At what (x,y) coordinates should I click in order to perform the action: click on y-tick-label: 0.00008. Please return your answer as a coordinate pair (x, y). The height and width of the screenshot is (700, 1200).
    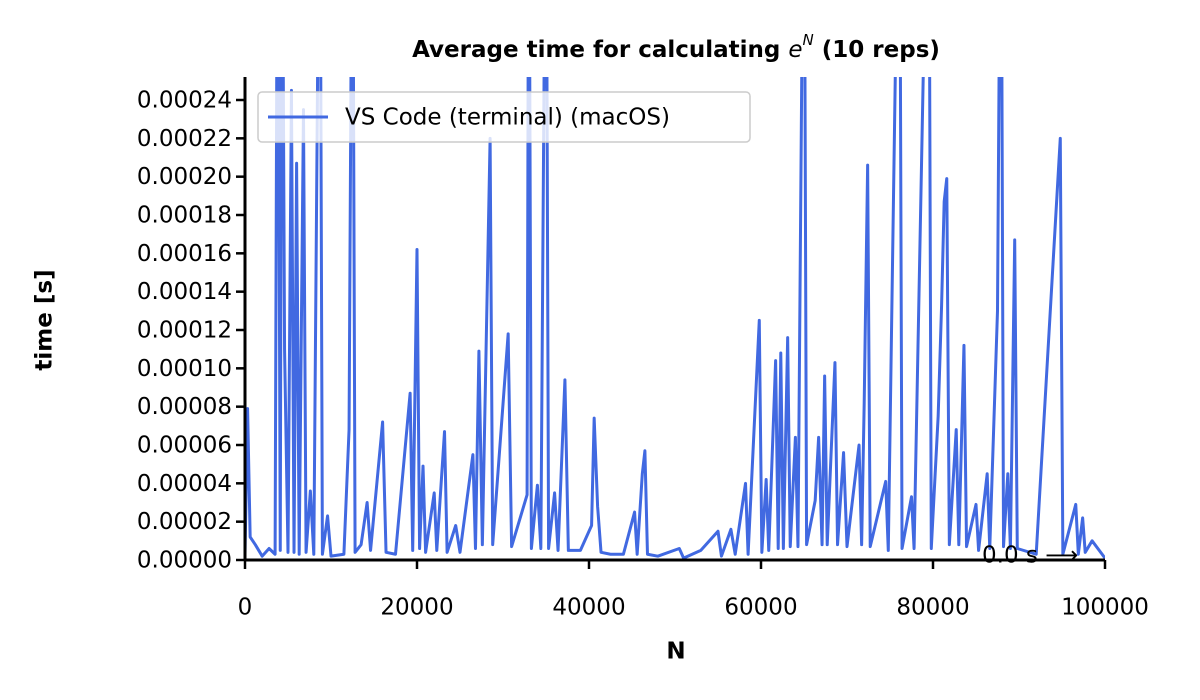
    Looking at the image, I should click on (184, 407).